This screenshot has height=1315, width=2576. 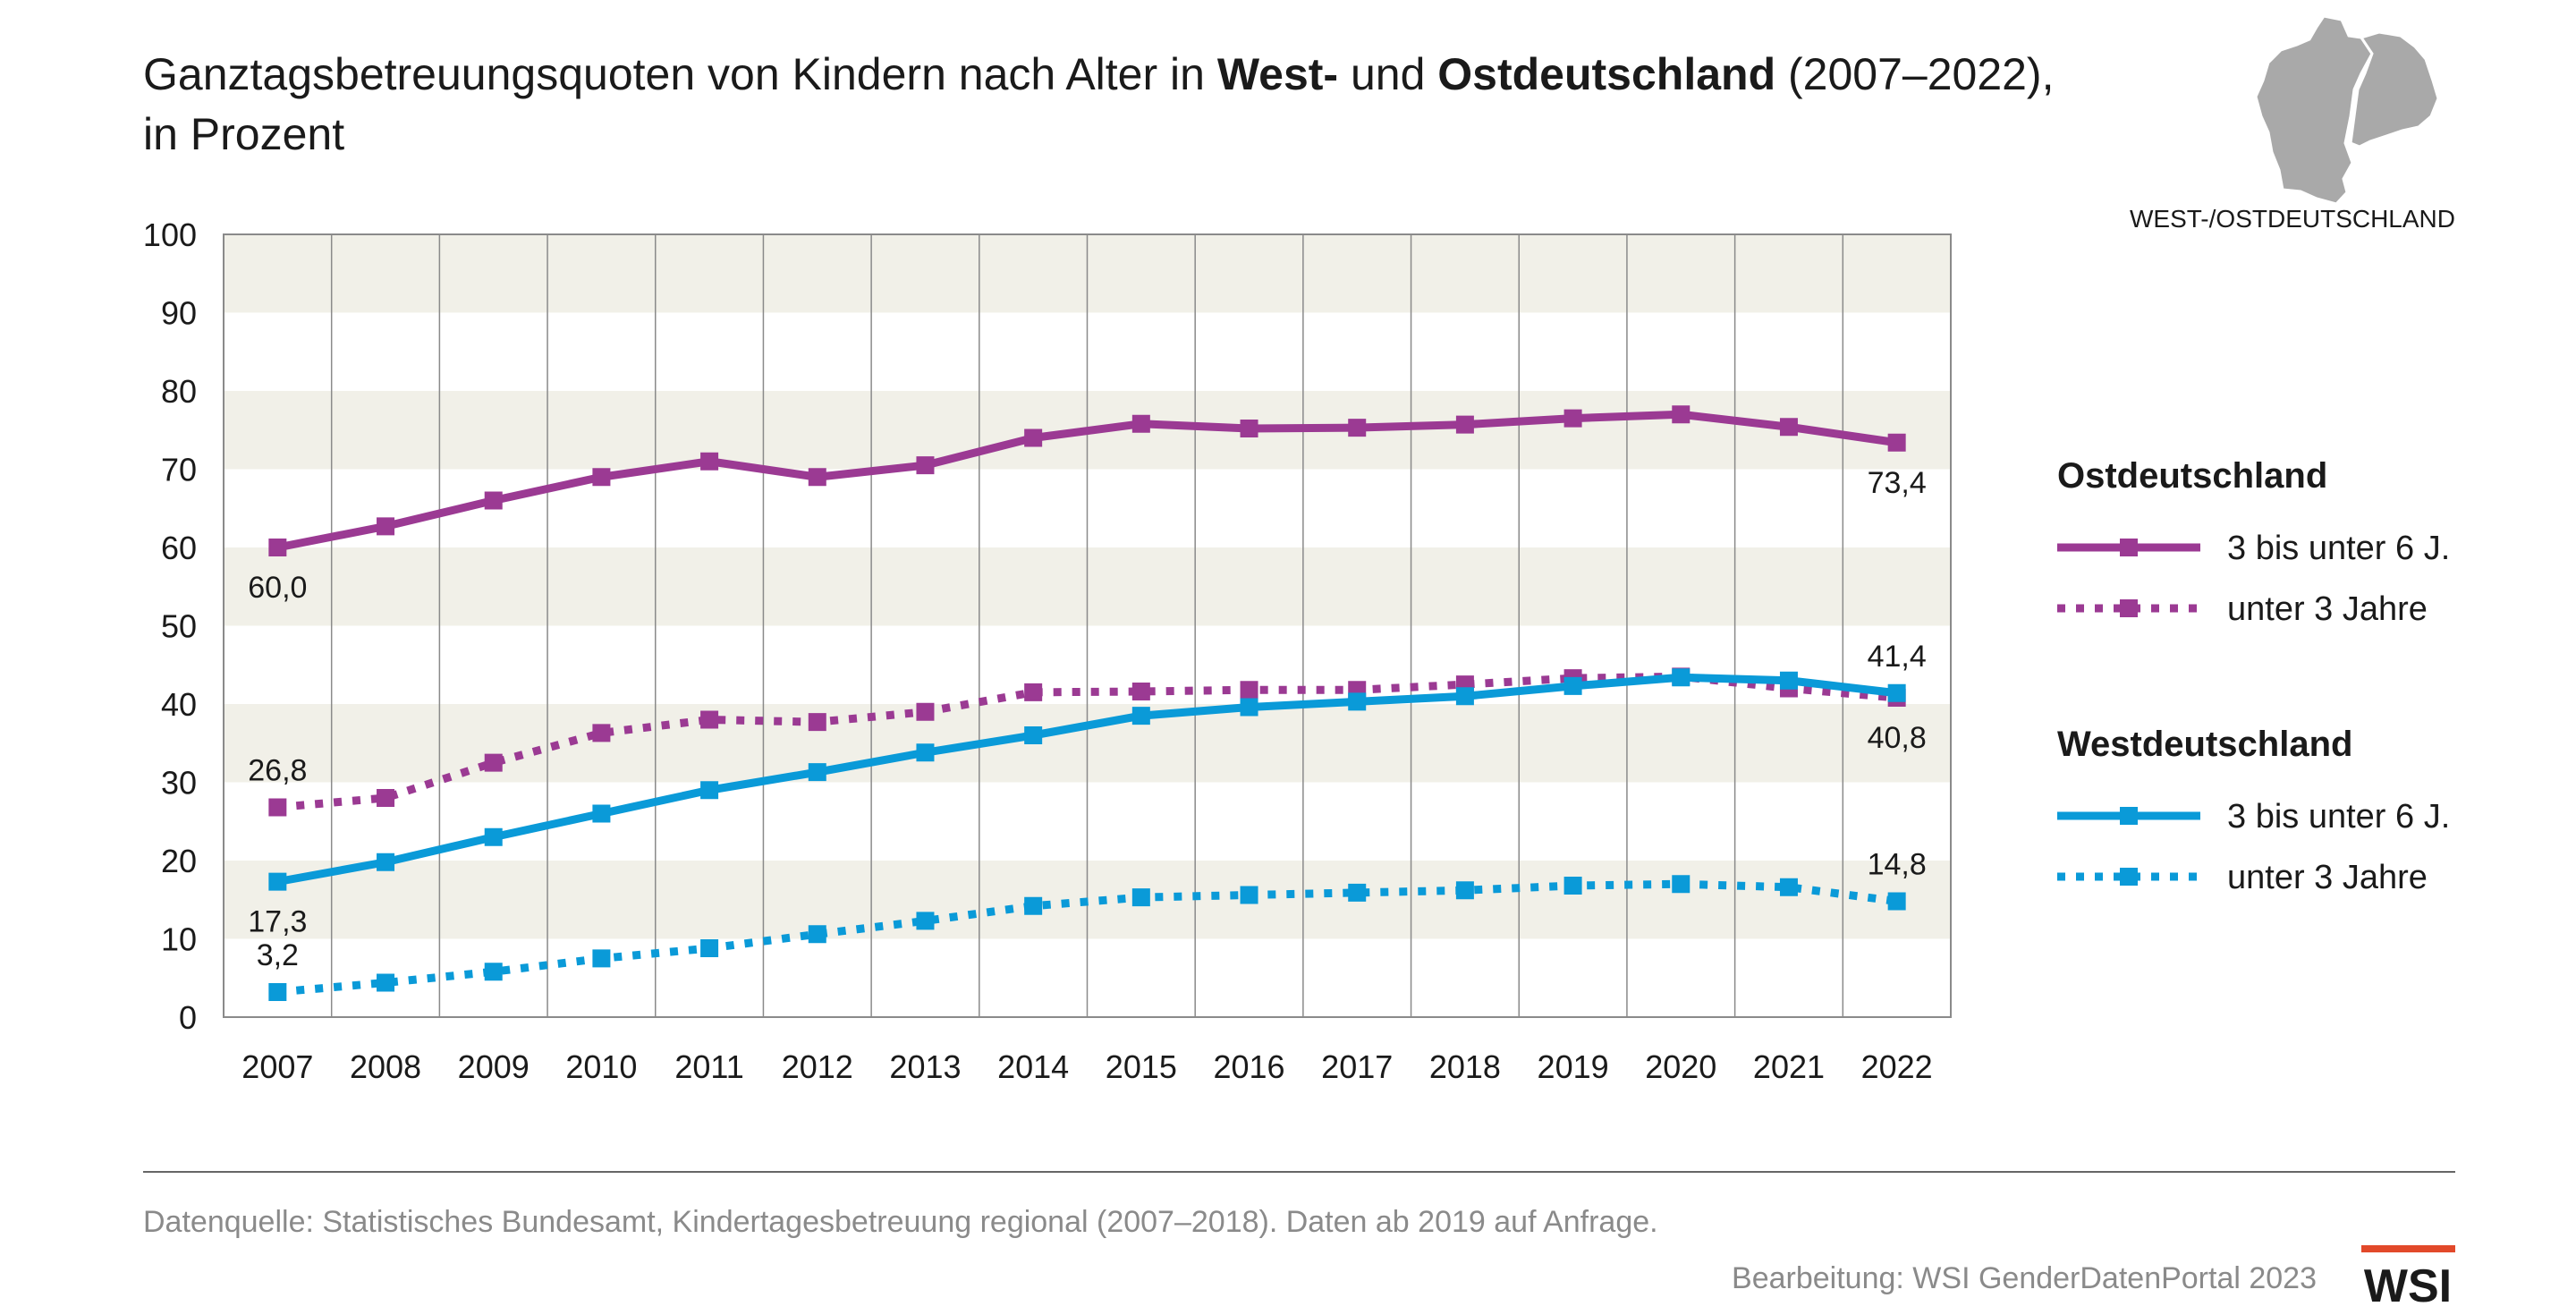 I want to click on data-label: 73,4, so click(x=1897, y=483).